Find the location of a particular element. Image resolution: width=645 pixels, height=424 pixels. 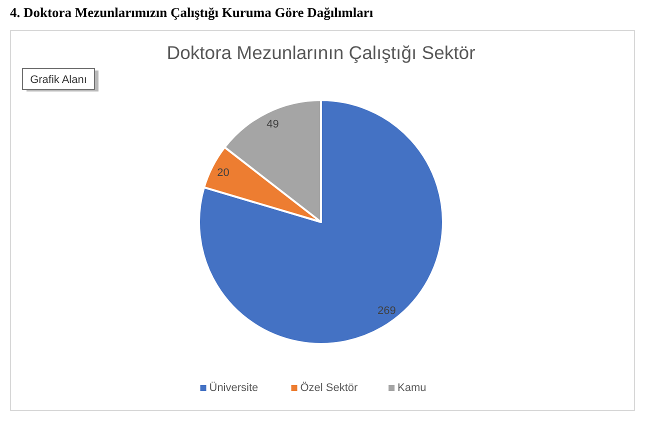

legend-label: Kamu is located at coordinates (412, 388).